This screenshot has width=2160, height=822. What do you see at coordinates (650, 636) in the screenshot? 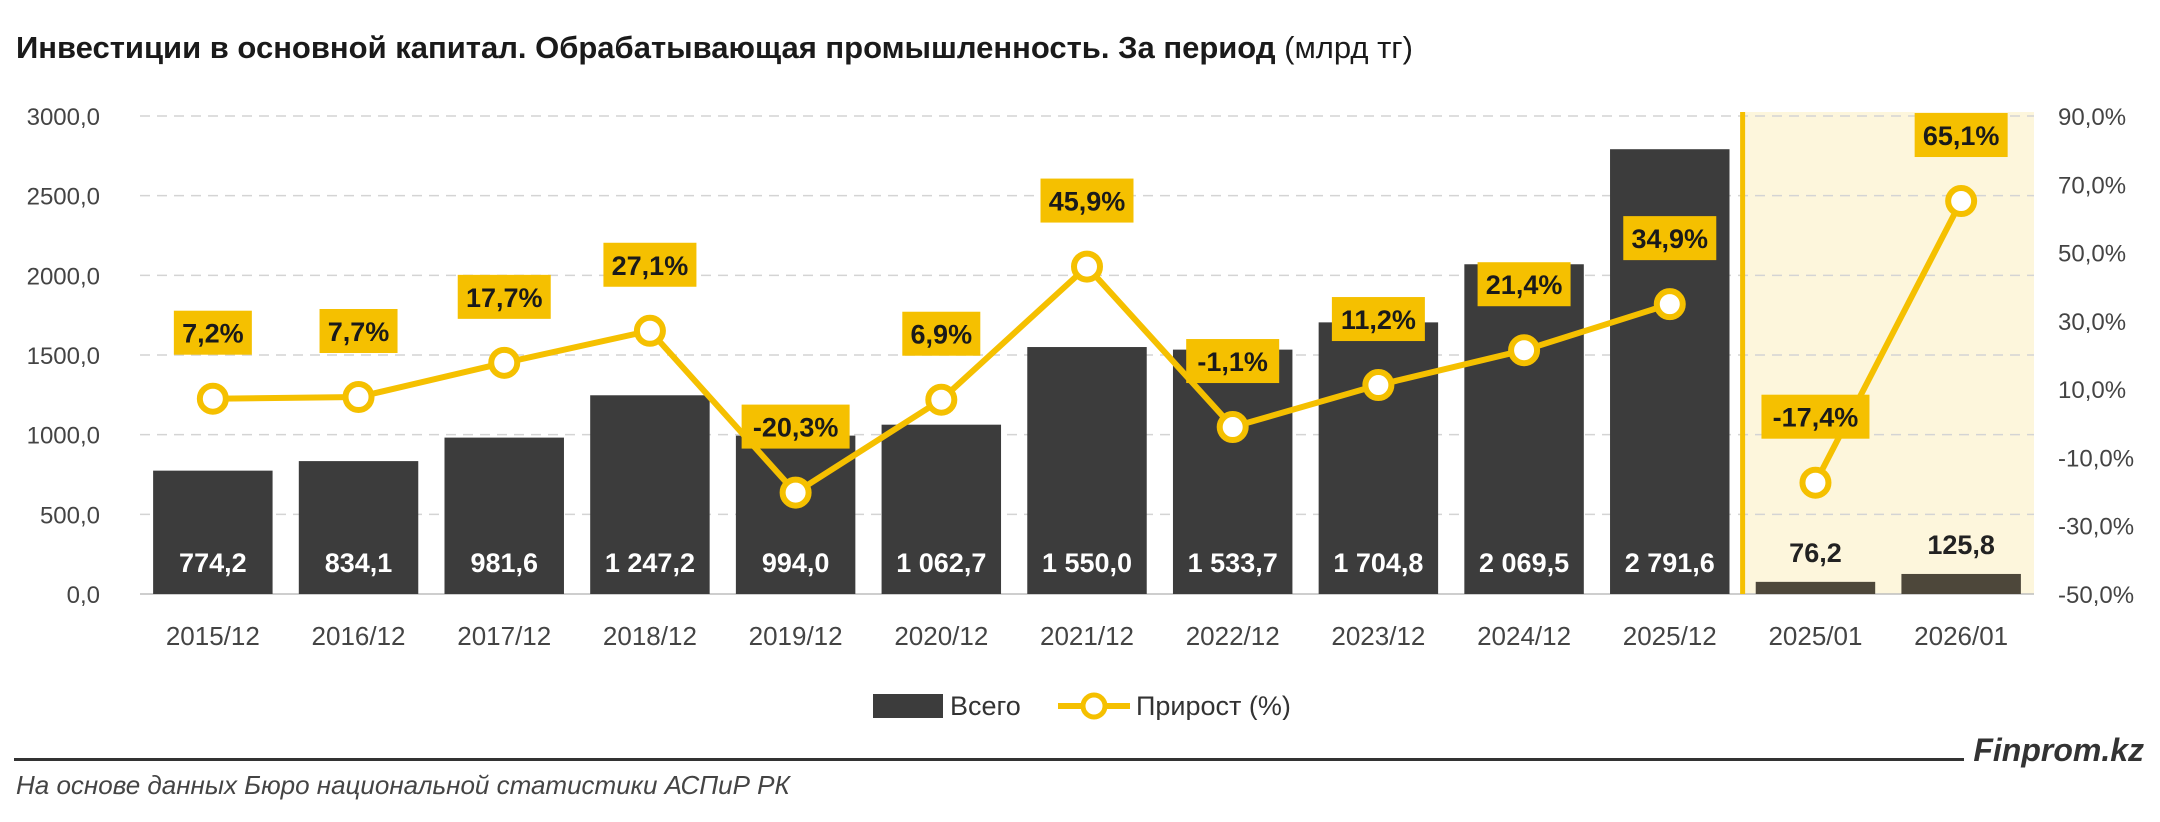
I see `x-tick-label: 2018/12` at bounding box center [650, 636].